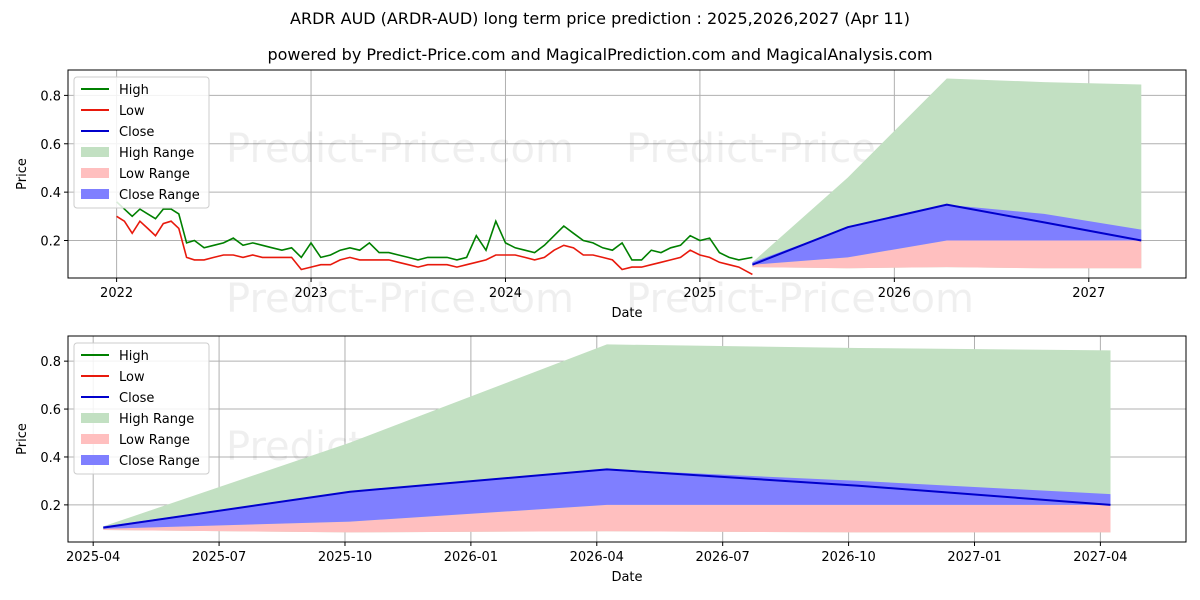 The height and width of the screenshot is (600, 1200). Describe the element at coordinates (894, 293) in the screenshot. I see `x-tick-label: 2026` at that location.